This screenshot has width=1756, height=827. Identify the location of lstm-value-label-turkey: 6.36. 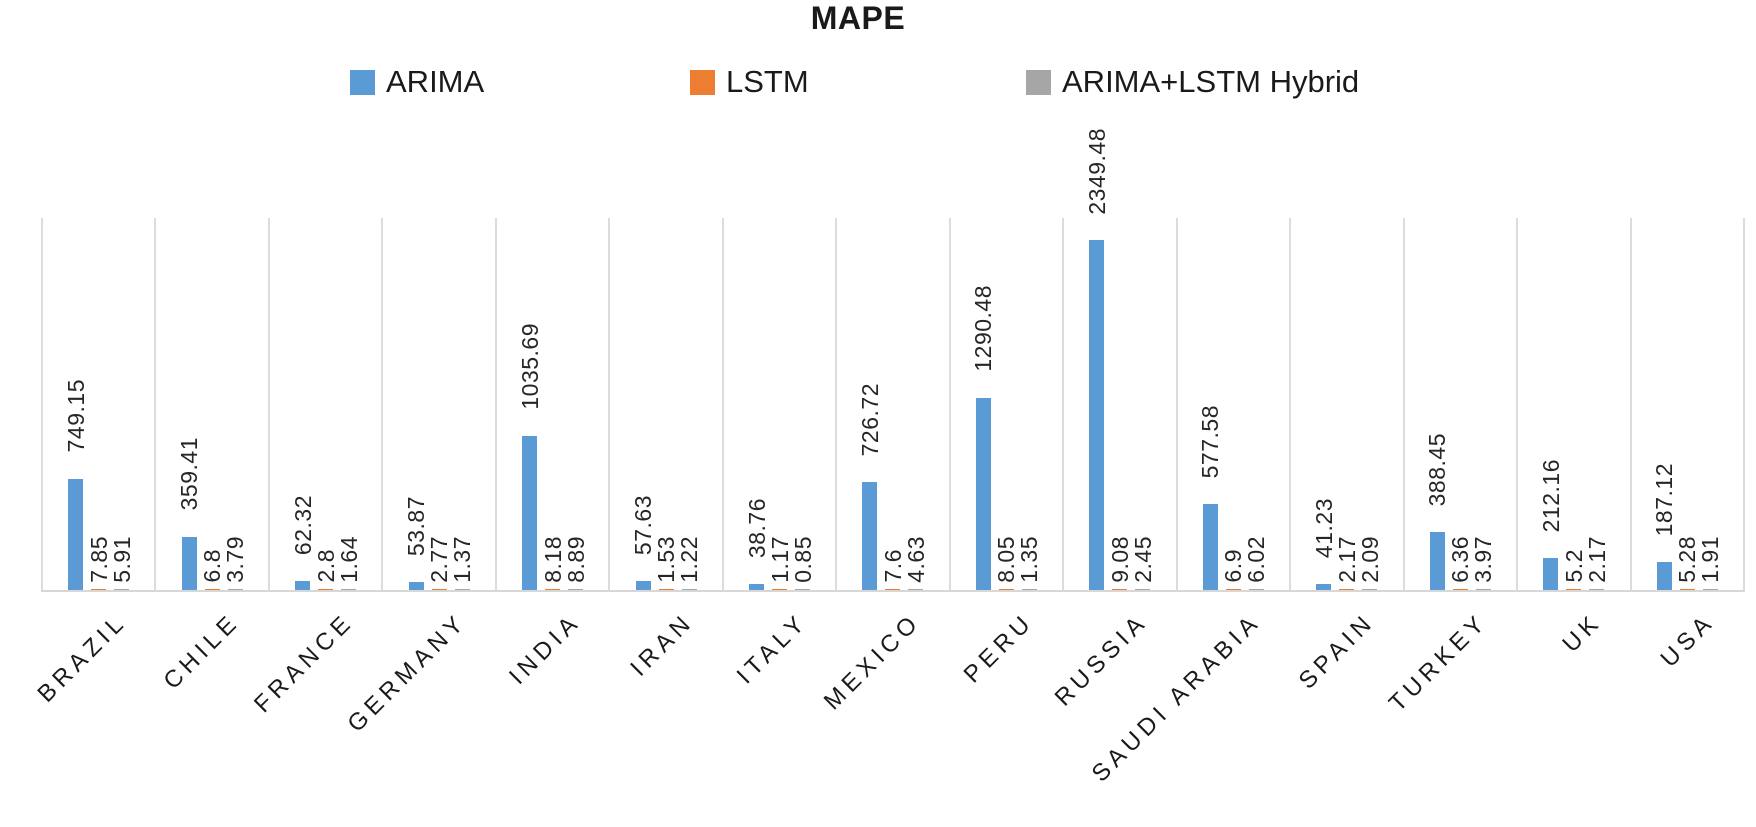
(1460, 559).